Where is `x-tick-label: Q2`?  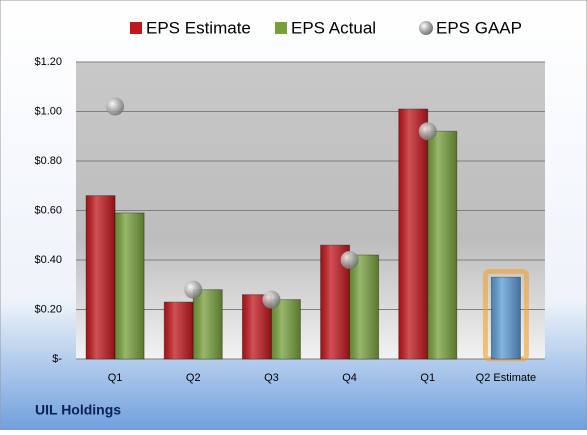
x-tick-label: Q2 is located at coordinates (193, 378).